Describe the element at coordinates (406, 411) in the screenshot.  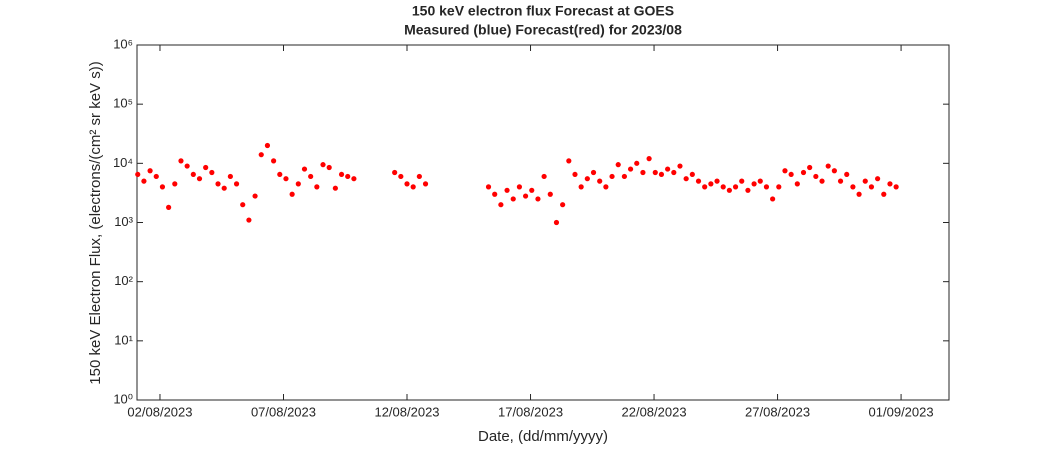
I see `x-tick-label: 12/08/2023` at that location.